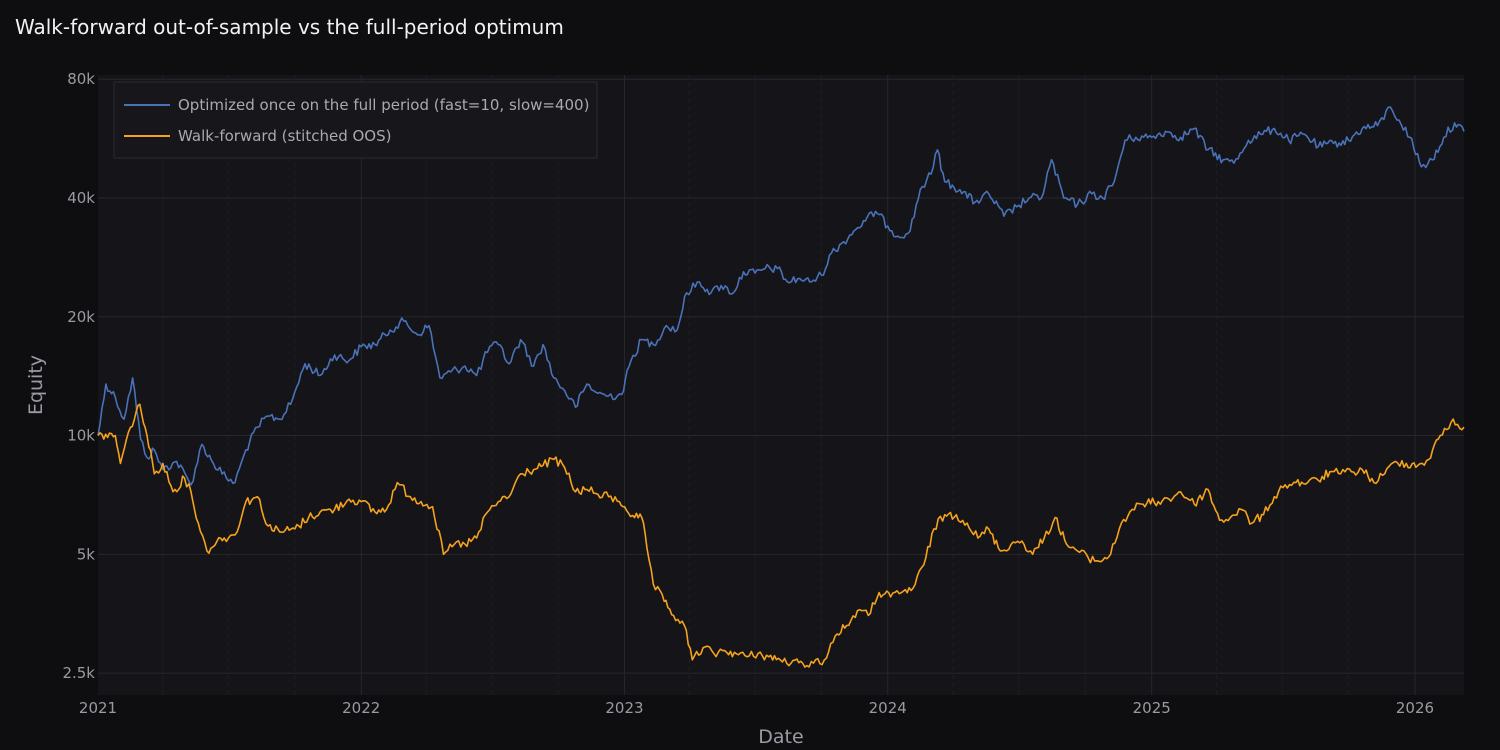 The width and height of the screenshot is (1500, 750). Describe the element at coordinates (86, 554) in the screenshot. I see `y-tick-label: 5k` at that location.